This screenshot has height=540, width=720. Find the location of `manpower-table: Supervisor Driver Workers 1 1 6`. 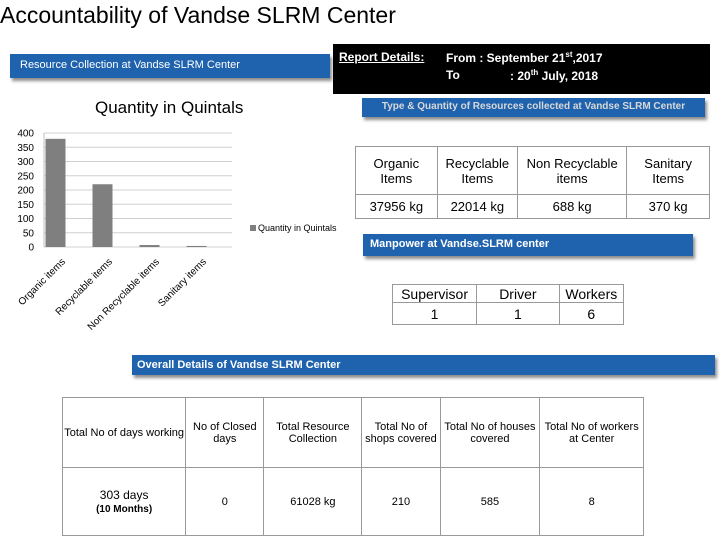

manpower-table: Supervisor Driver Workers 1 1 6 is located at coordinates (508, 304).